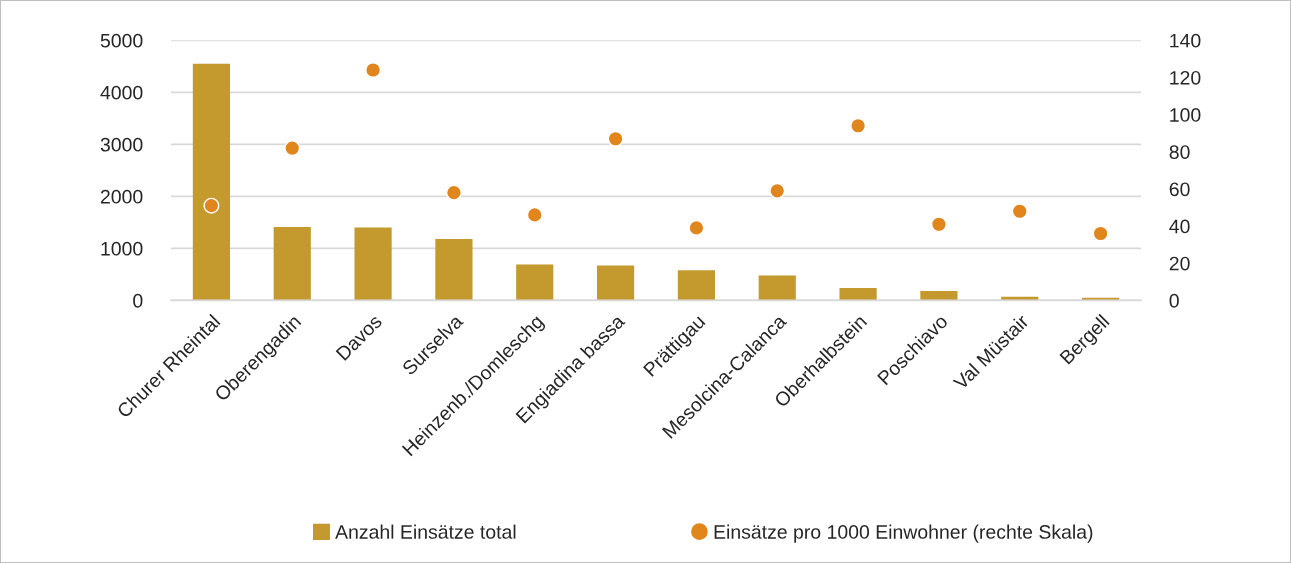 The width and height of the screenshot is (1291, 563). What do you see at coordinates (1179, 152) in the screenshot?
I see `y2-tick-label: 80` at bounding box center [1179, 152].